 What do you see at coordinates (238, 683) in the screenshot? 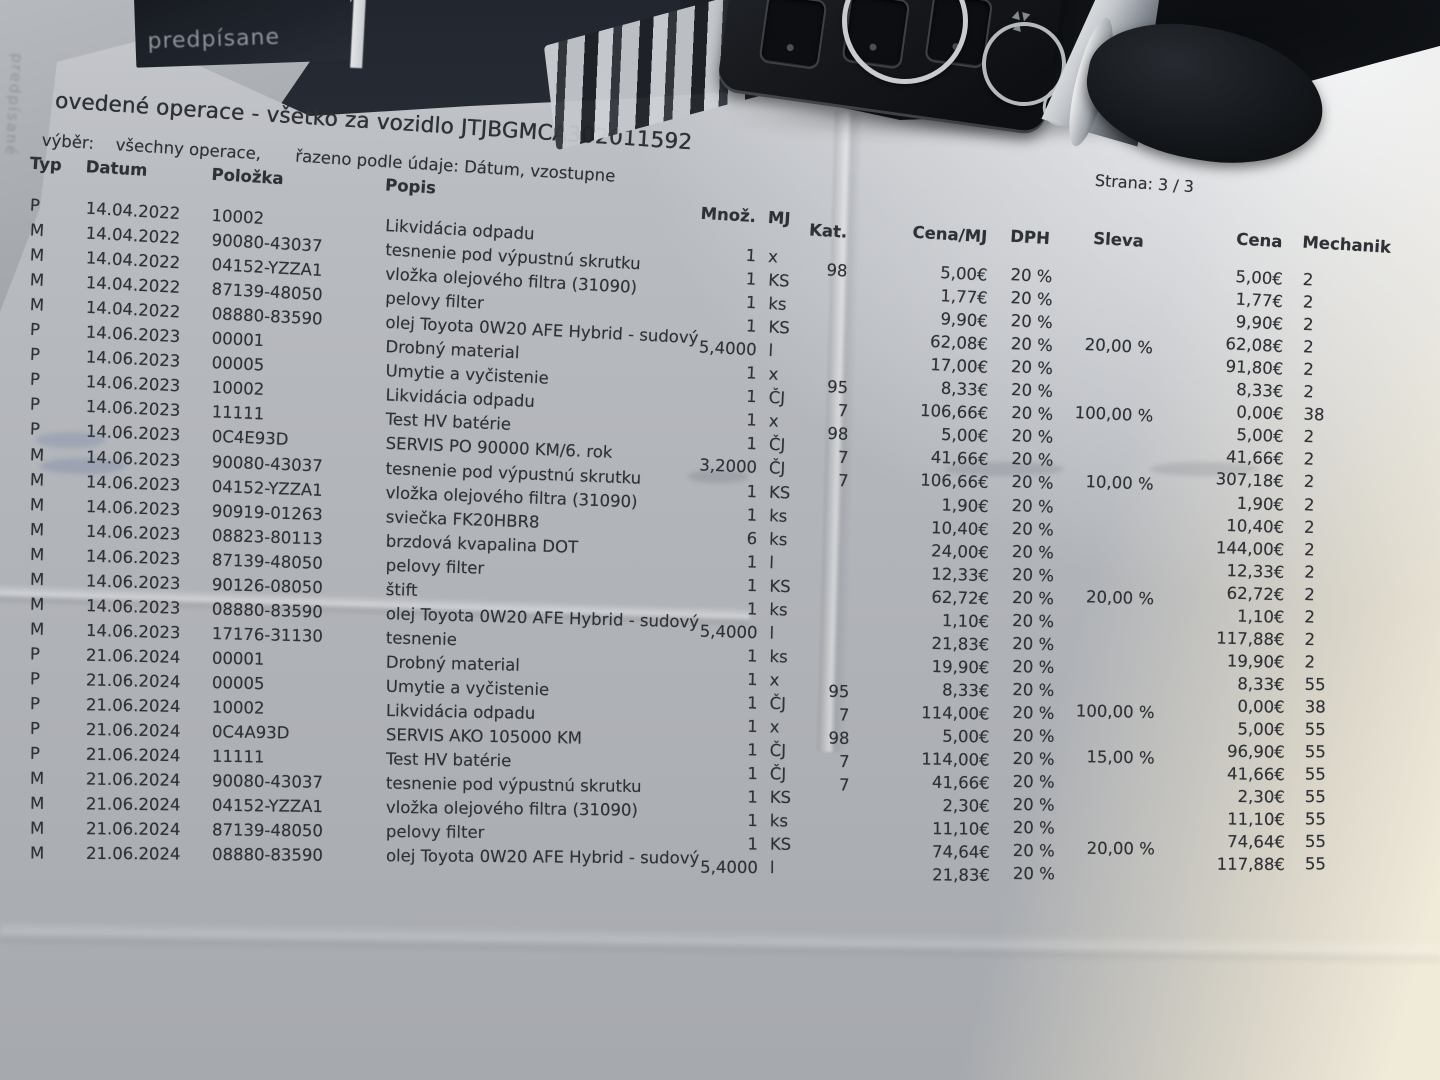
I see `cell-polozka: 00005` at bounding box center [238, 683].